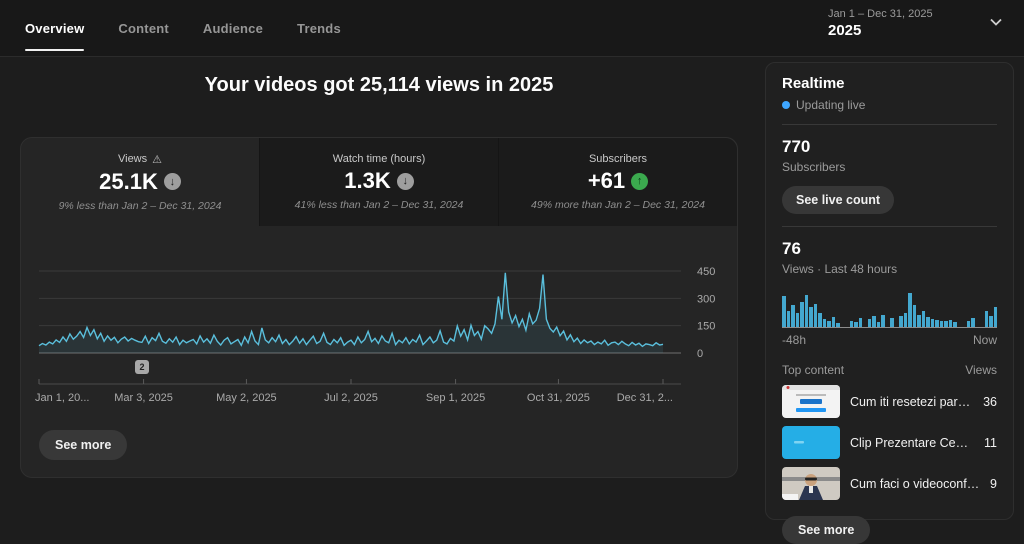  I want to click on top-content-row-2: Clip Prezentare CeL 2020 RO 11, so click(889, 442).